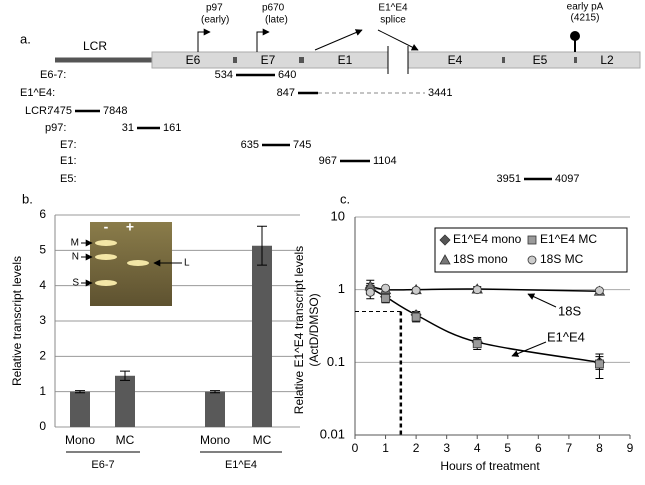  I want to click on panel-label: c., so click(345, 198).